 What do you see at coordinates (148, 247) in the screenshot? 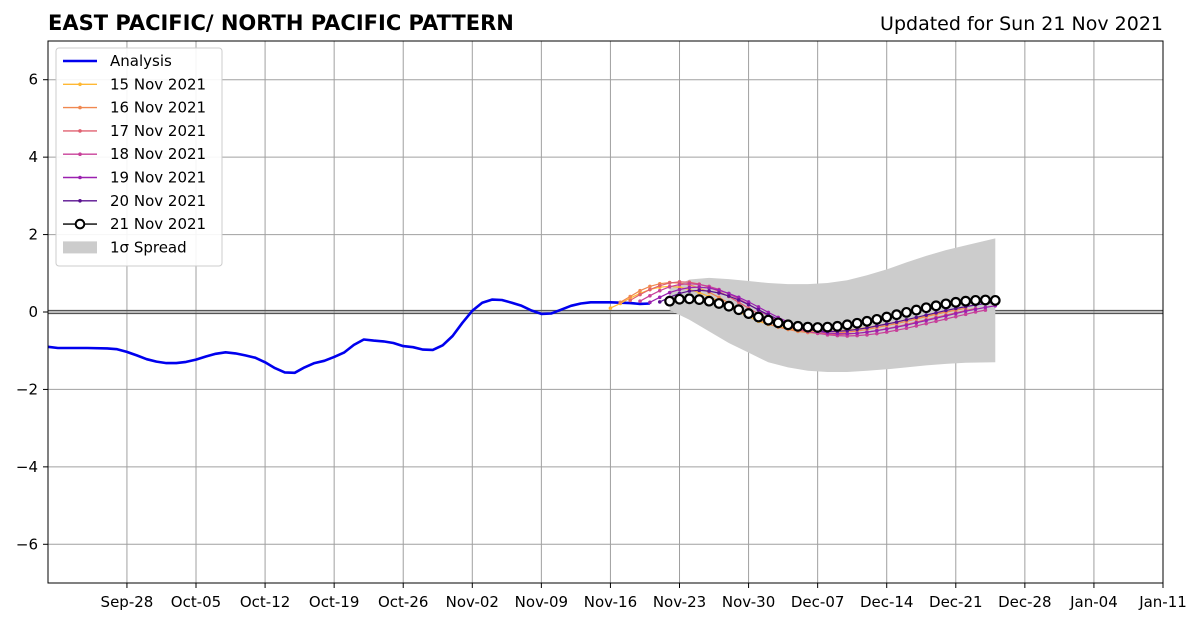
I see `legend-label: 1σ Spread` at bounding box center [148, 247].